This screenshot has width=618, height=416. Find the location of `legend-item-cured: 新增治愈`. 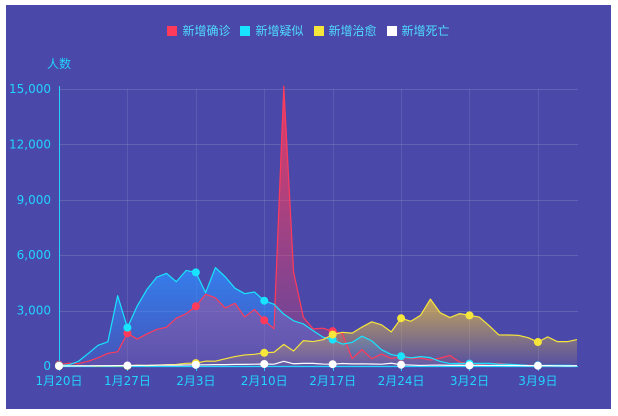

legend-item-cured: 新增治愈 is located at coordinates (345, 31).